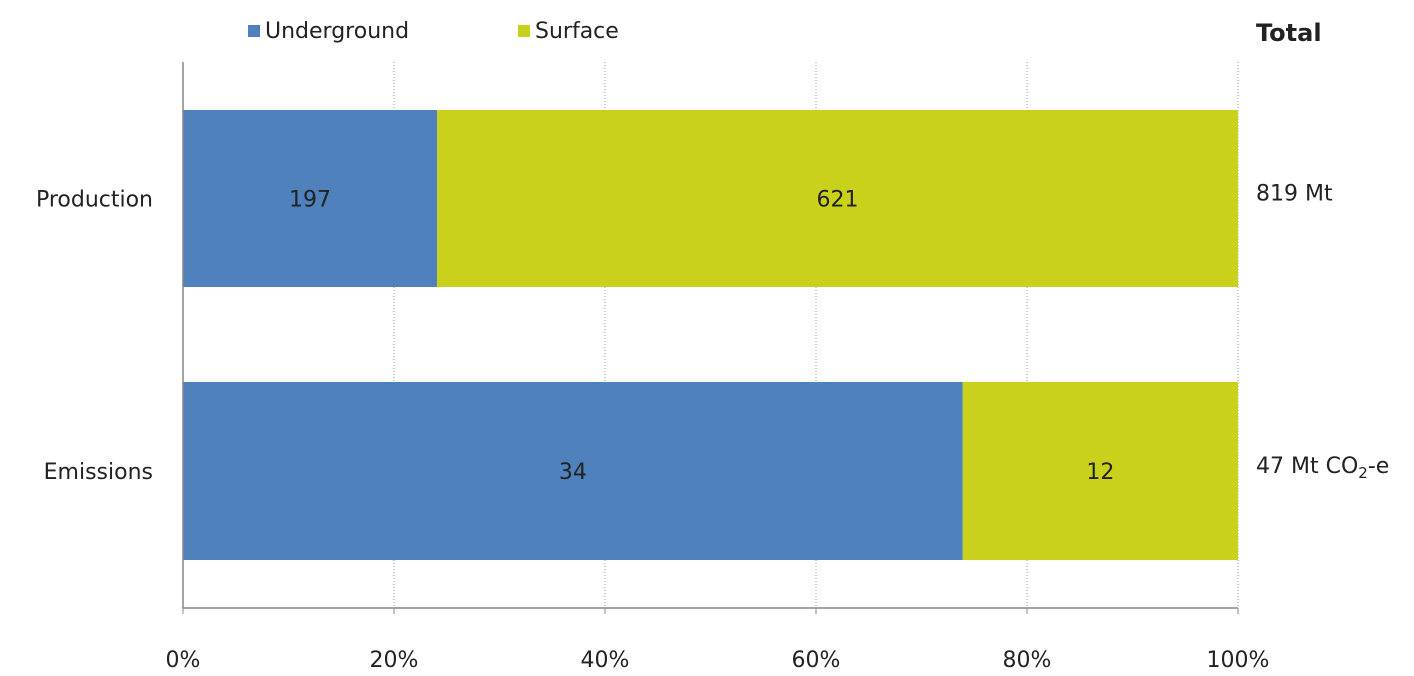 Image resolution: width=1414 pixels, height=676 pixels. I want to click on bar-emissions-underground, so click(573, 471).